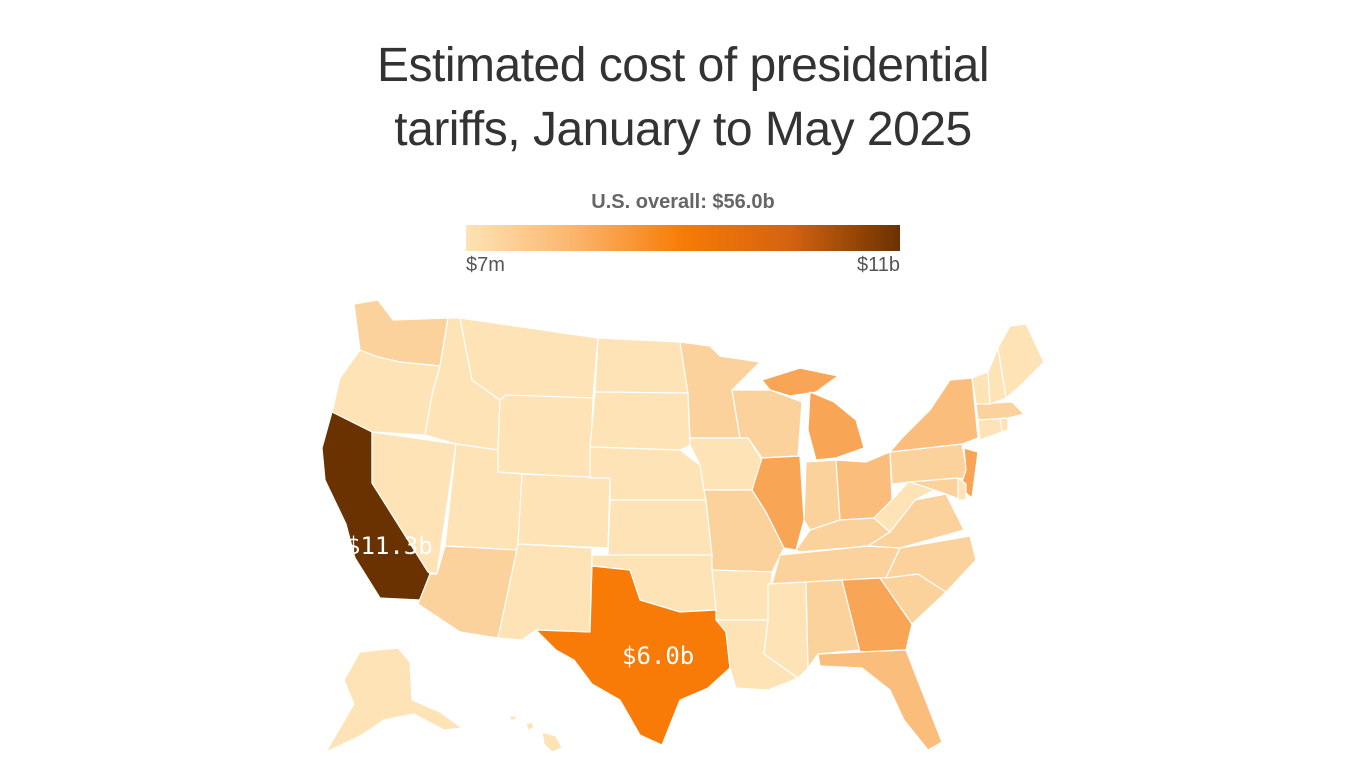 The image size is (1366, 768). Describe the element at coordinates (658, 656) in the screenshot. I see `texas-value-label: $6.0b` at that location.